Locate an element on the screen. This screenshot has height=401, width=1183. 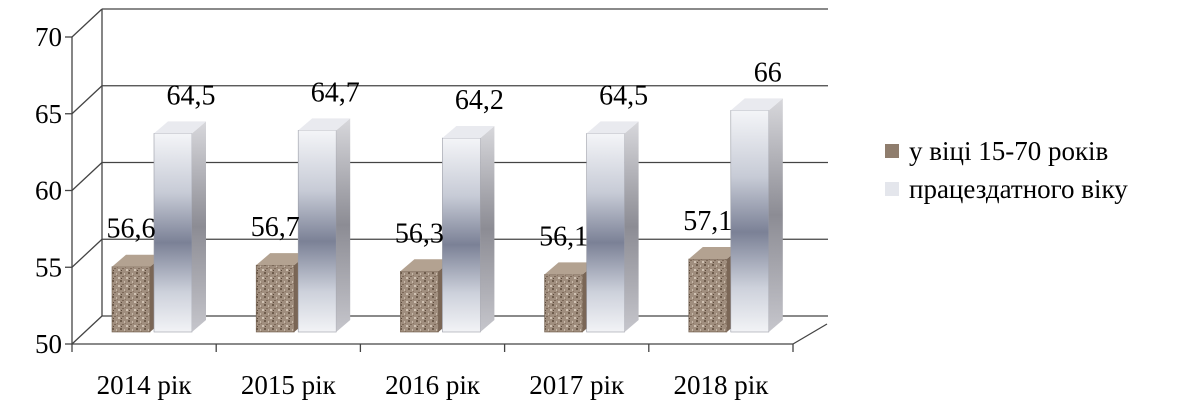
legend-label: працездатного віку is located at coordinates (1018, 188).